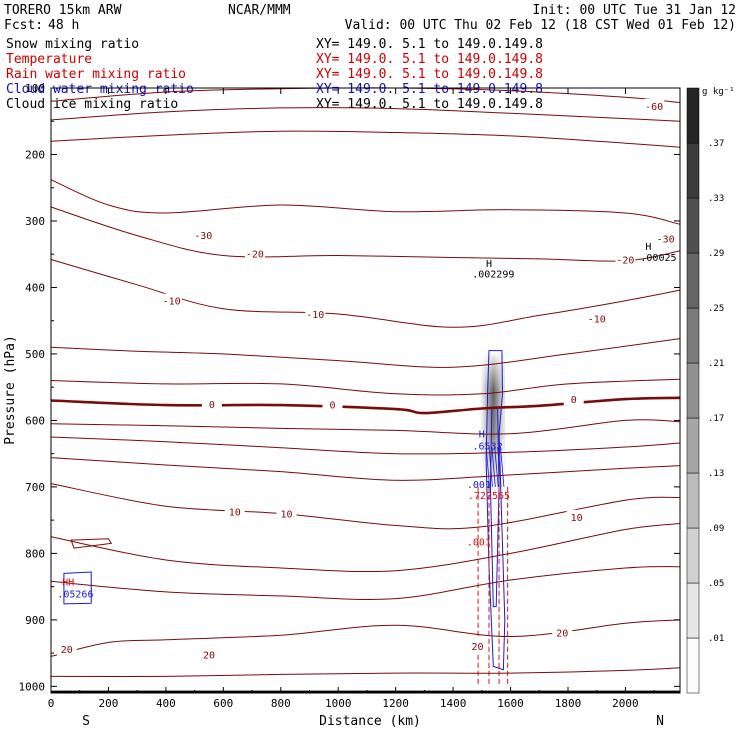  I want to click on forecast-hours: 48 h, so click(63, 25).